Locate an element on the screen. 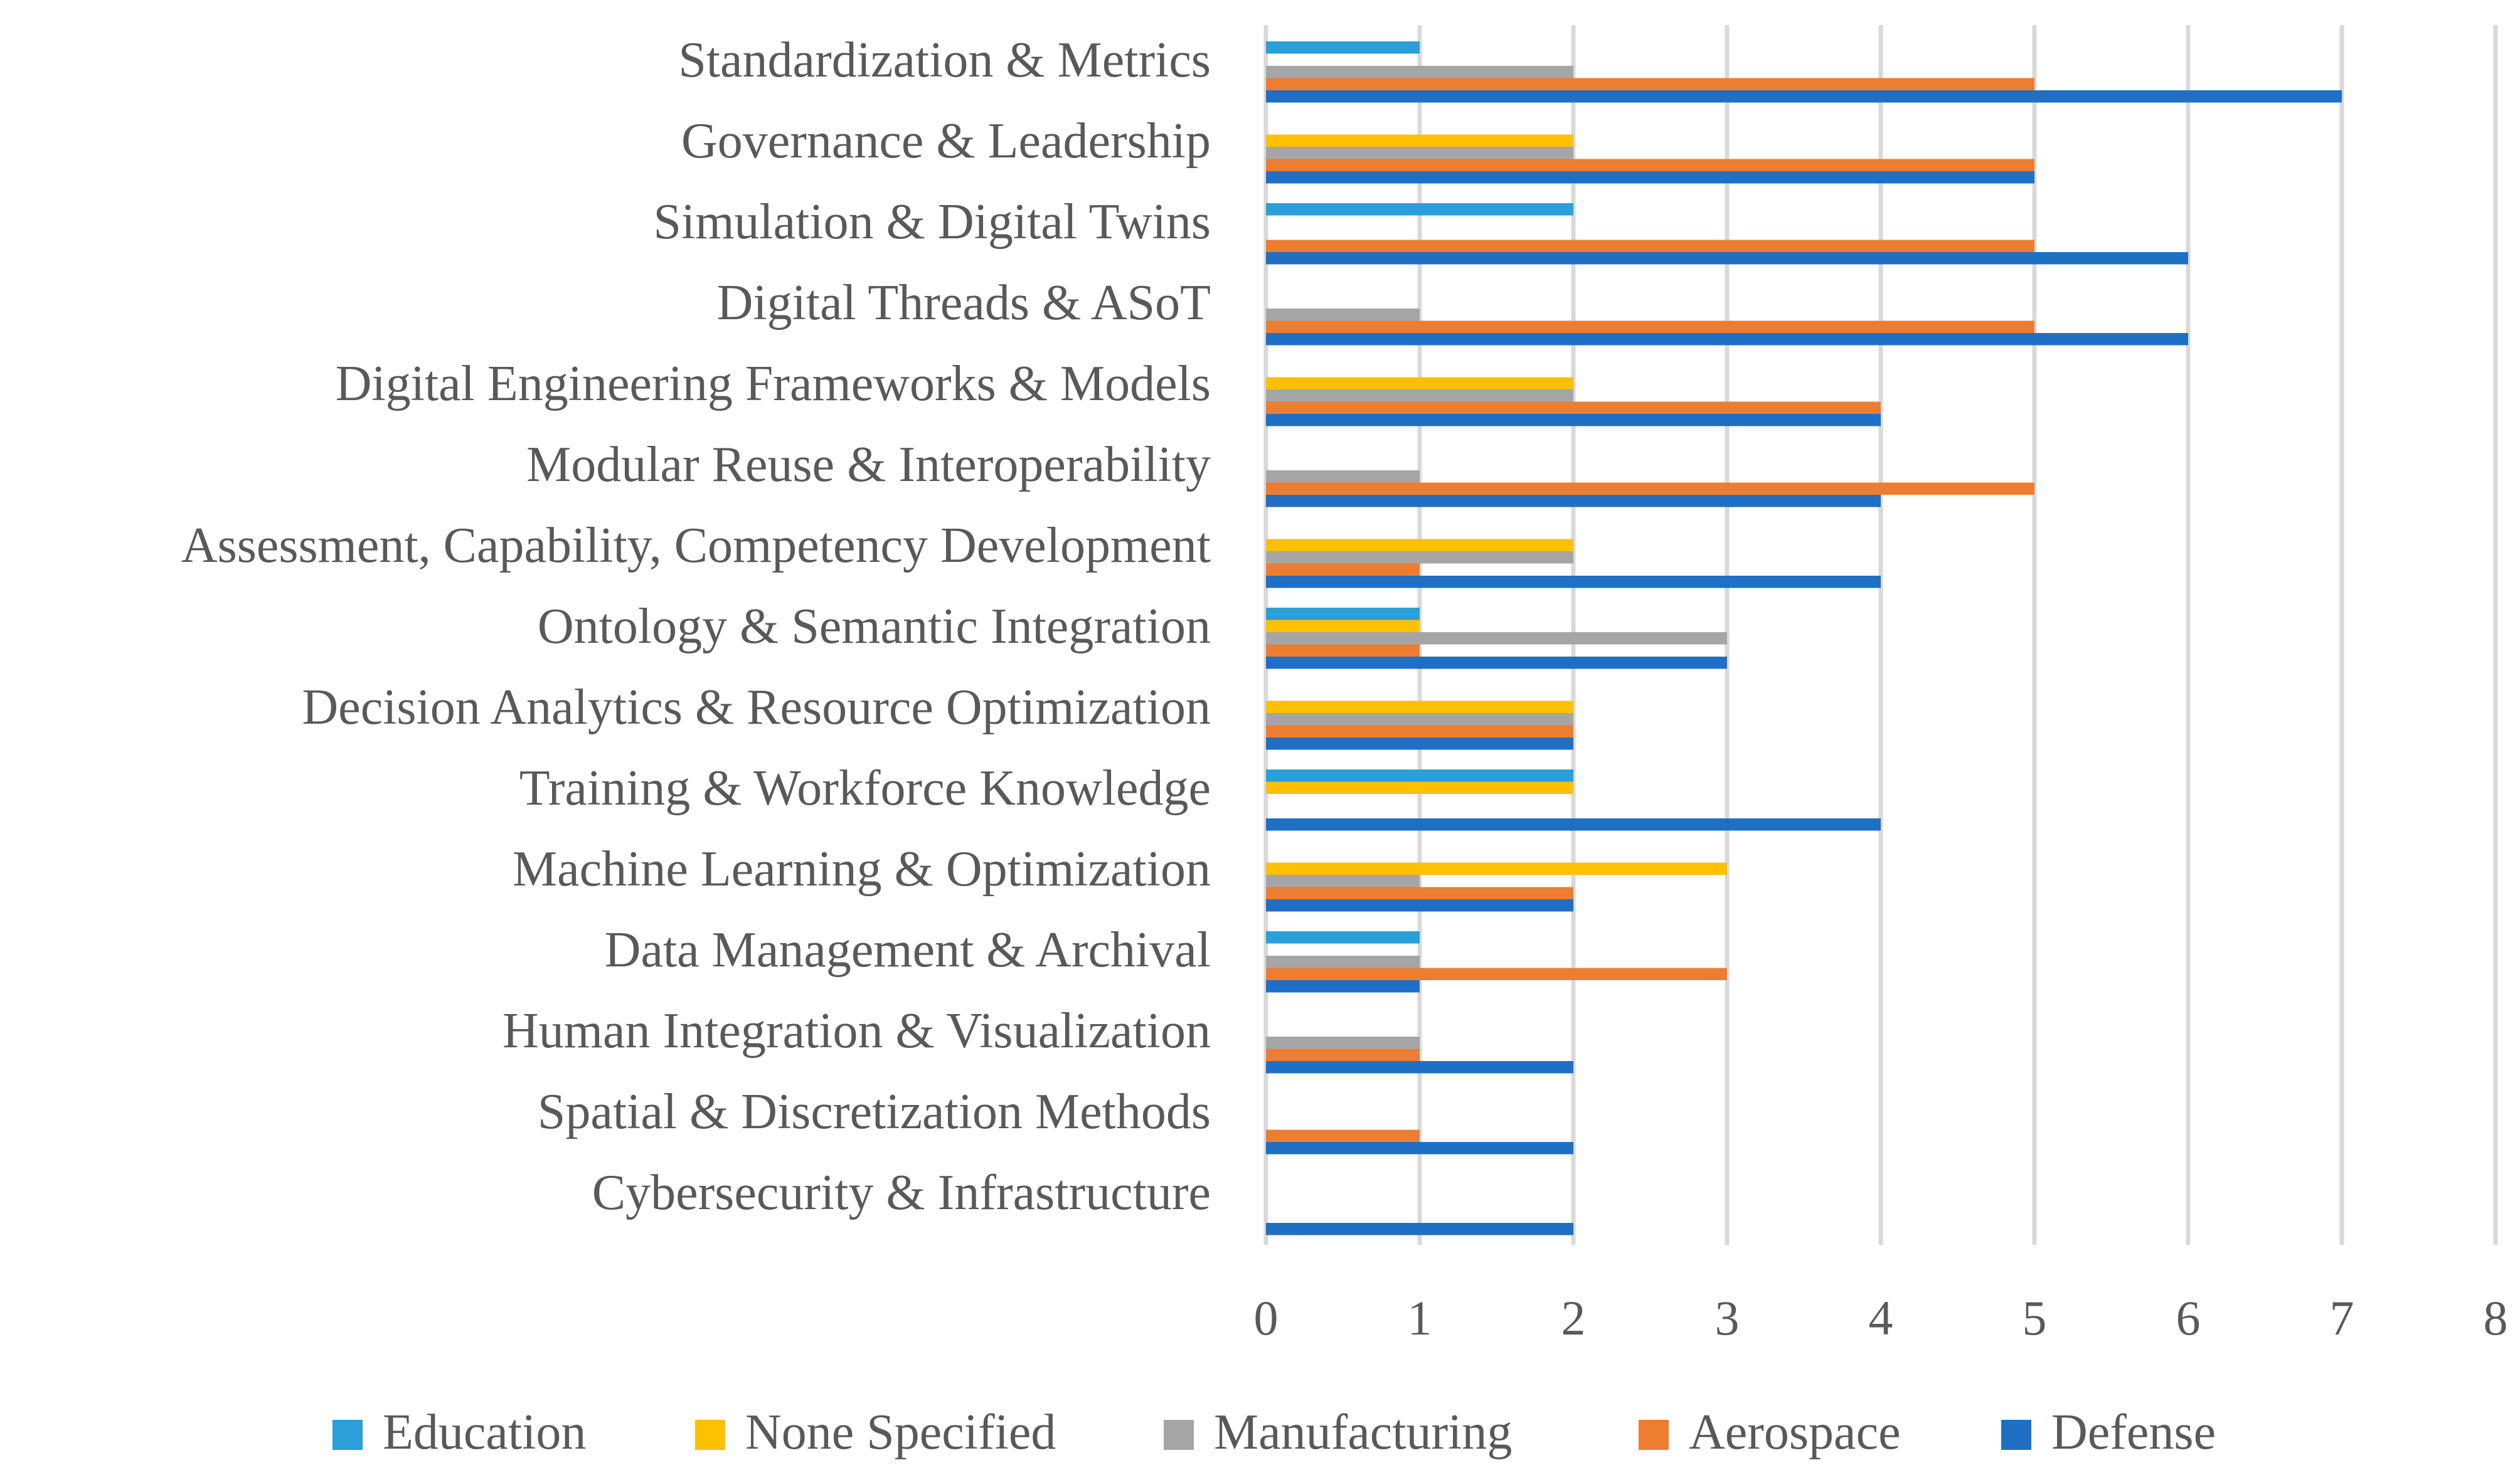  x-tick-label-4: 4 is located at coordinates (1881, 1318).